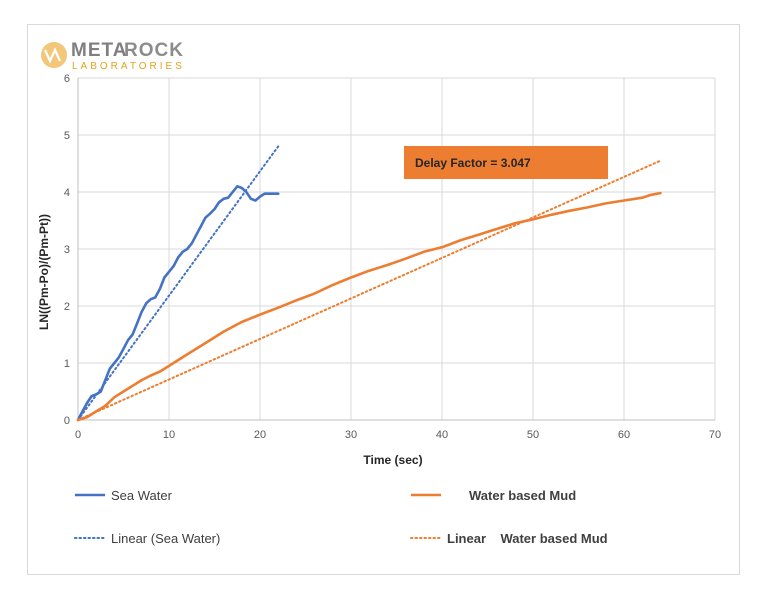  What do you see at coordinates (392, 460) in the screenshot?
I see `x-axis-title: Time (sec)` at bounding box center [392, 460].